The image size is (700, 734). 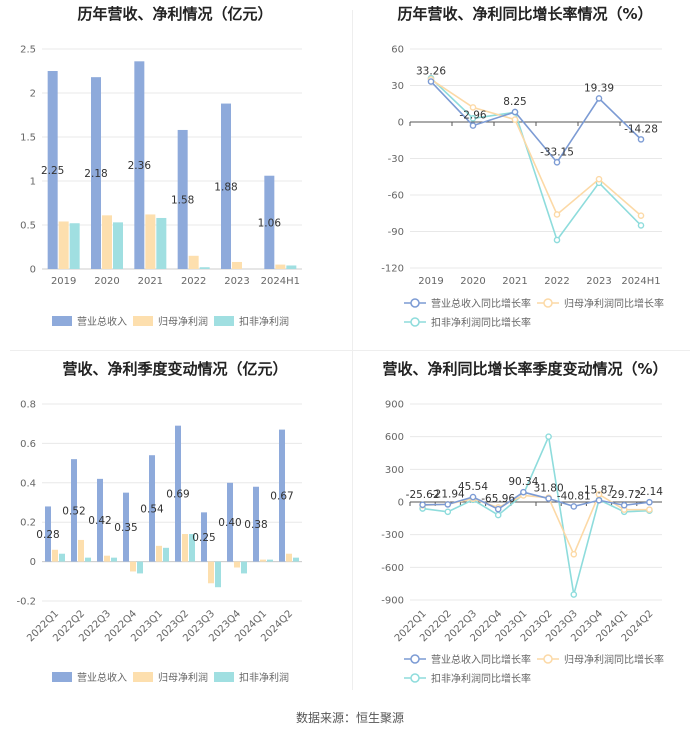 What do you see at coordinates (624, 495) in the screenshot?
I see `qgrowth-value-label: -29.72` at bounding box center [624, 495].